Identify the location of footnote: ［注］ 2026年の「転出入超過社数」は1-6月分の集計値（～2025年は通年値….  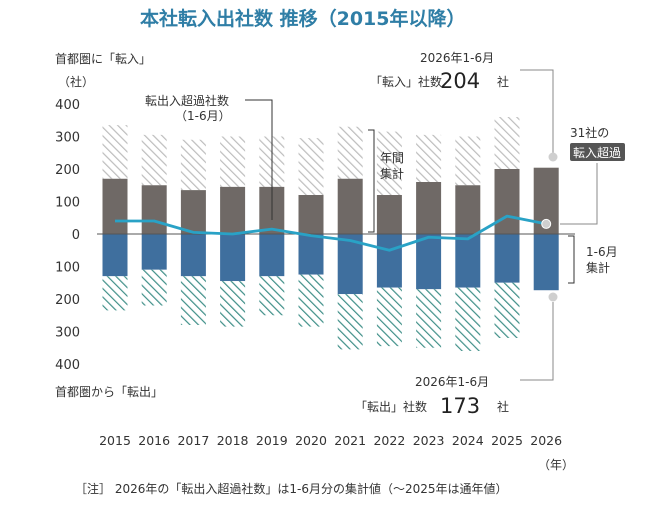
(291, 488).